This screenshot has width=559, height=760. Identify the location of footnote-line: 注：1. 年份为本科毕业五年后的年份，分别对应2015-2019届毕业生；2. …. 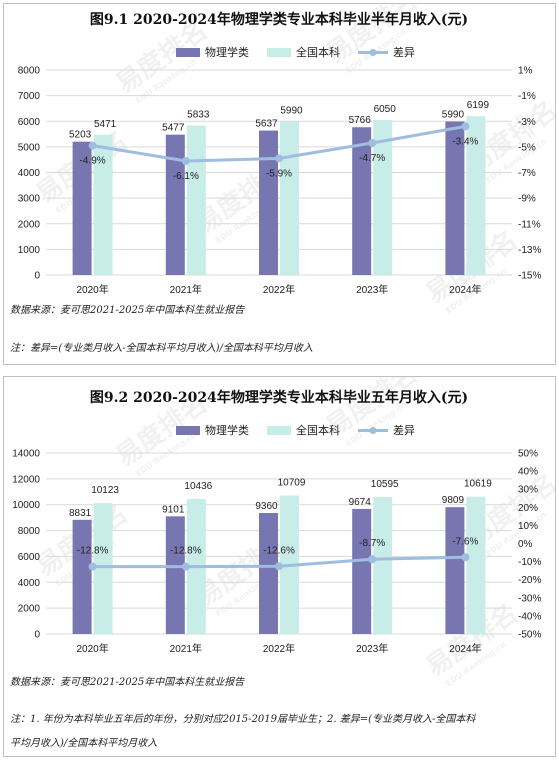
(243, 719).